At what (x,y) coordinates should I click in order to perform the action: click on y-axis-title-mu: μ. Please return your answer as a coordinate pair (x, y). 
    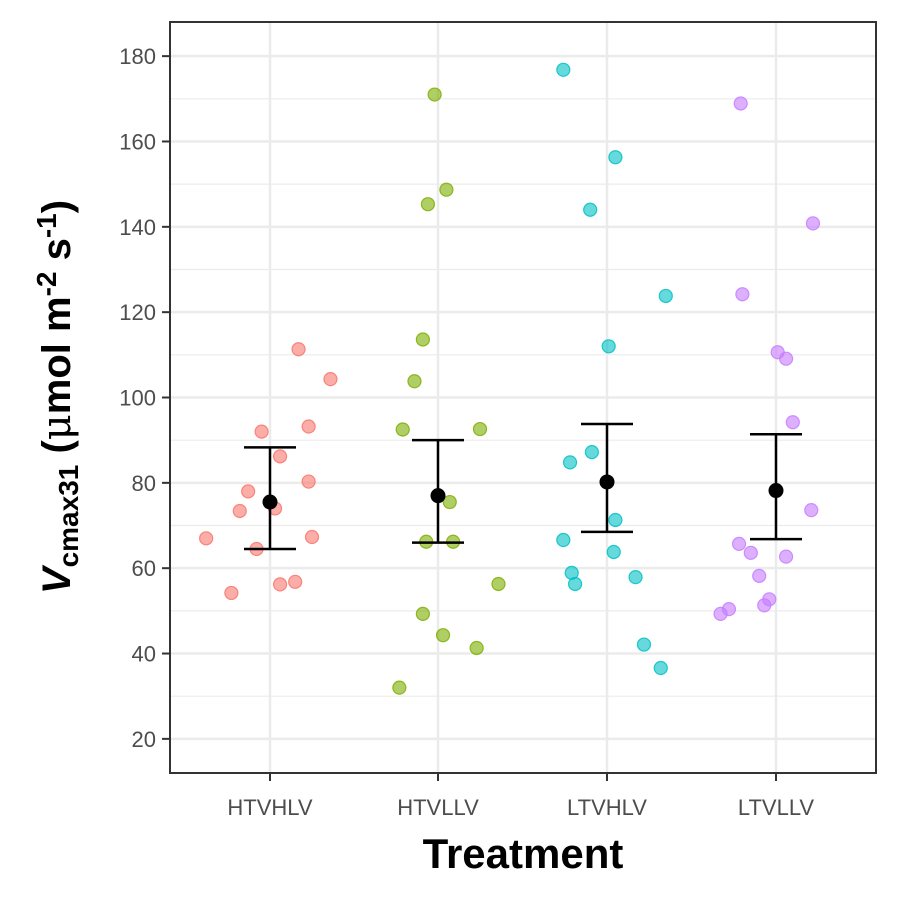
    Looking at the image, I should click on (57, 427).